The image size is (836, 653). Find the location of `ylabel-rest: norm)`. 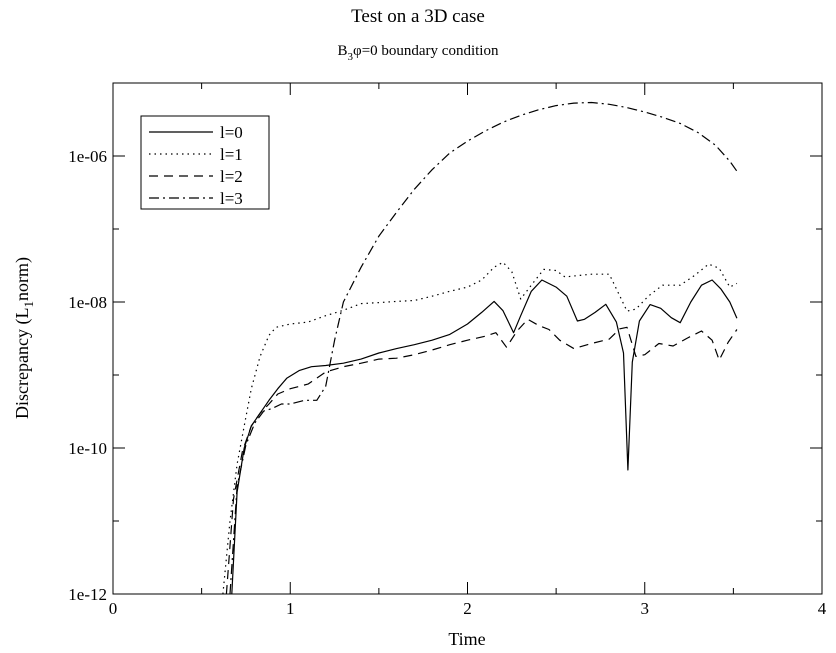

ylabel-rest: norm) is located at coordinates (22, 279).